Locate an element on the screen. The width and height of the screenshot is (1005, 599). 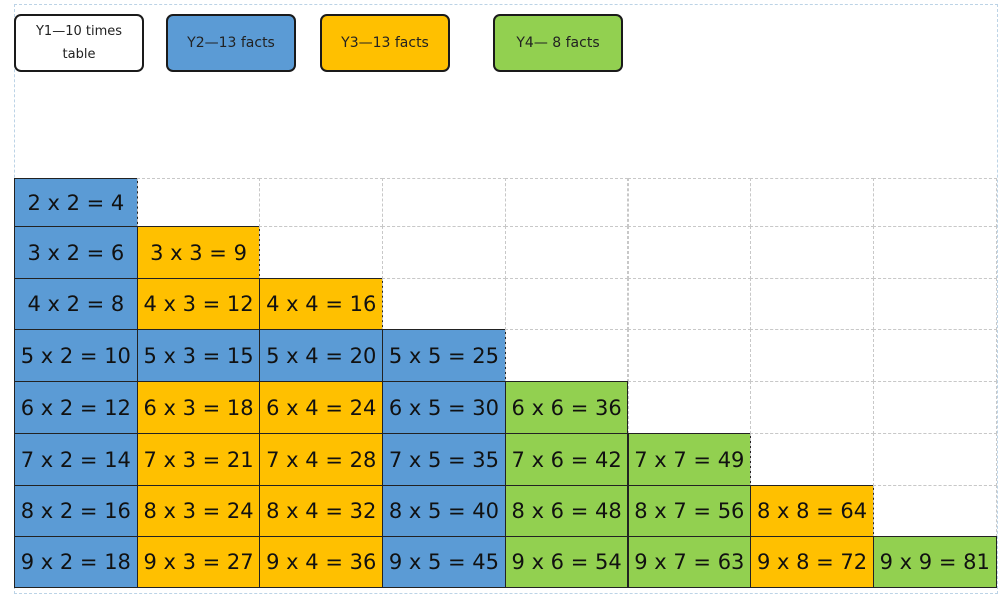
fact-cell: 4 x 4 = 16 is located at coordinates (321, 304).